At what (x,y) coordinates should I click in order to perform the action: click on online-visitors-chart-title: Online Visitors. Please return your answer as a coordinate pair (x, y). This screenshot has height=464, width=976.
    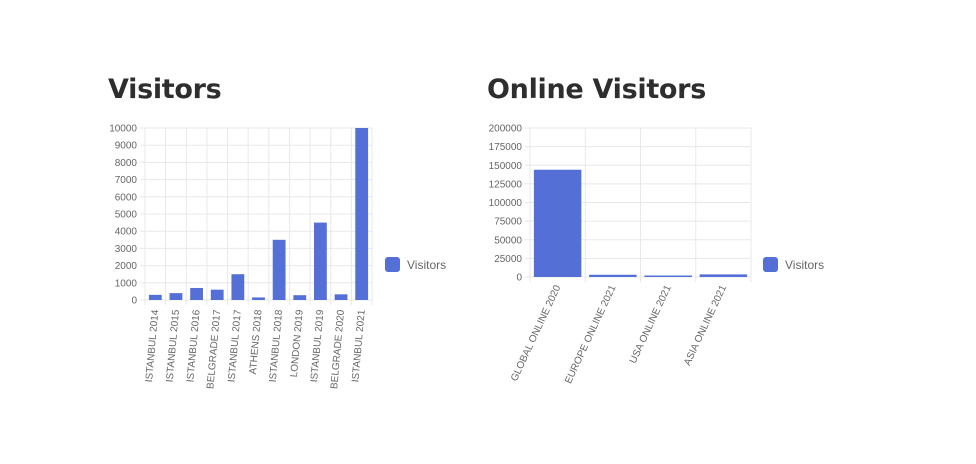
    Looking at the image, I should click on (596, 89).